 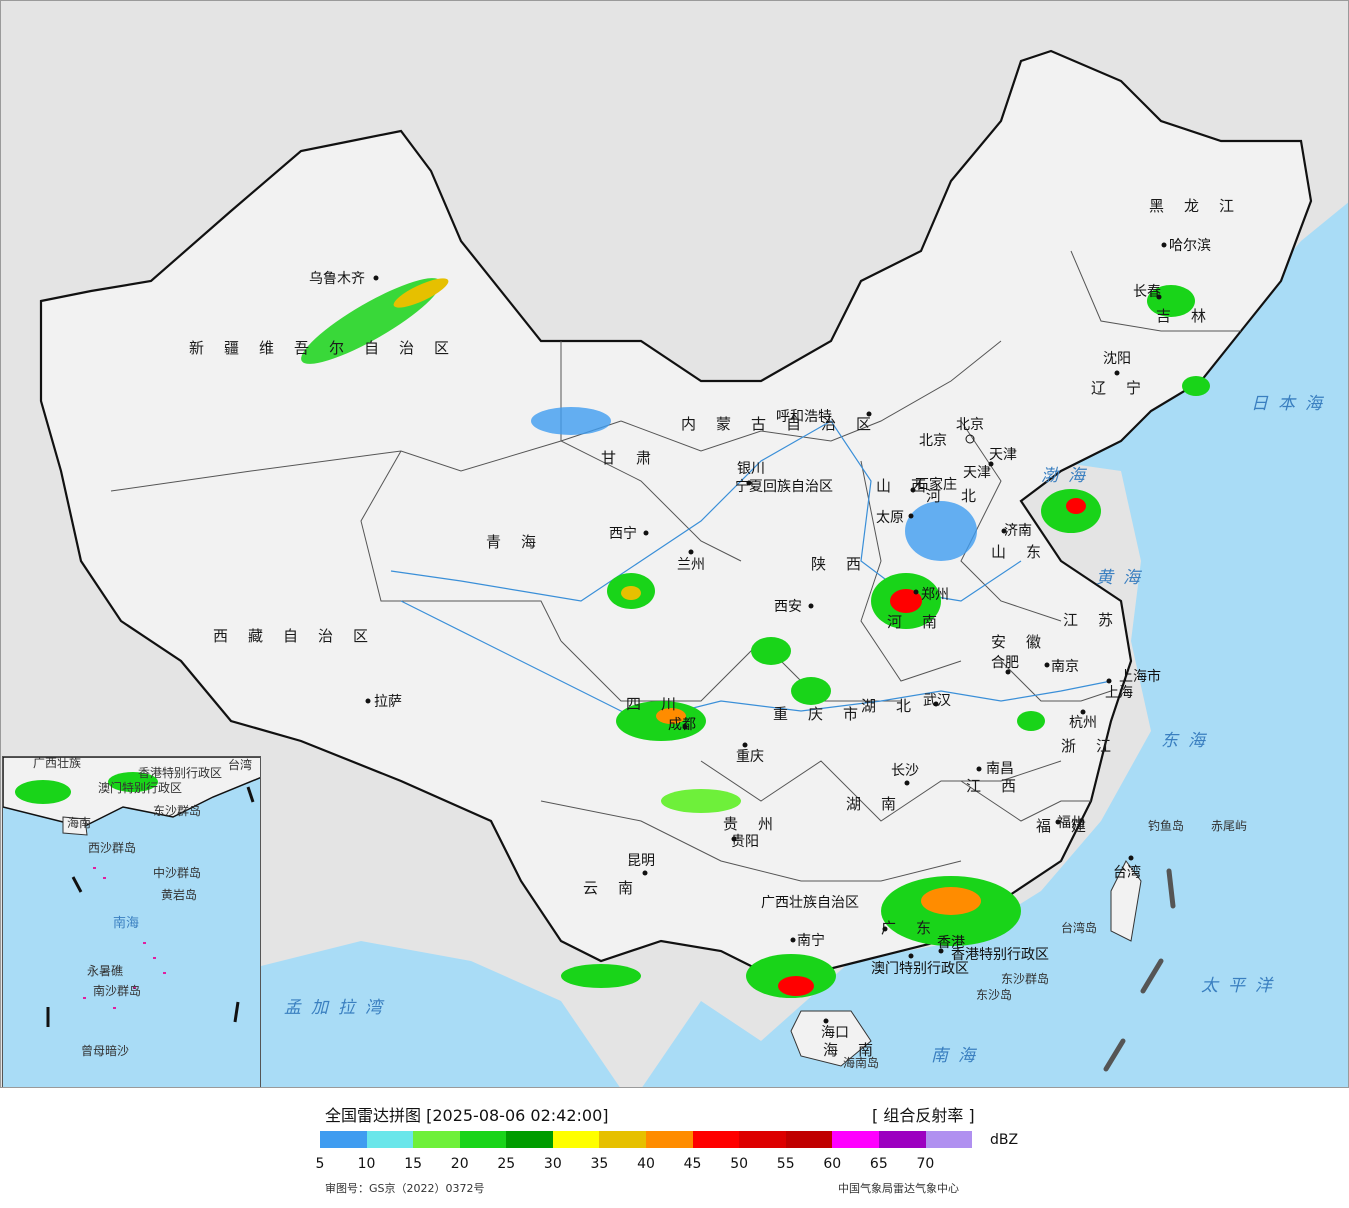 What do you see at coordinates (1166, 825) in the screenshot?
I see `svg-text: 钓鱼岛` at bounding box center [1166, 825].